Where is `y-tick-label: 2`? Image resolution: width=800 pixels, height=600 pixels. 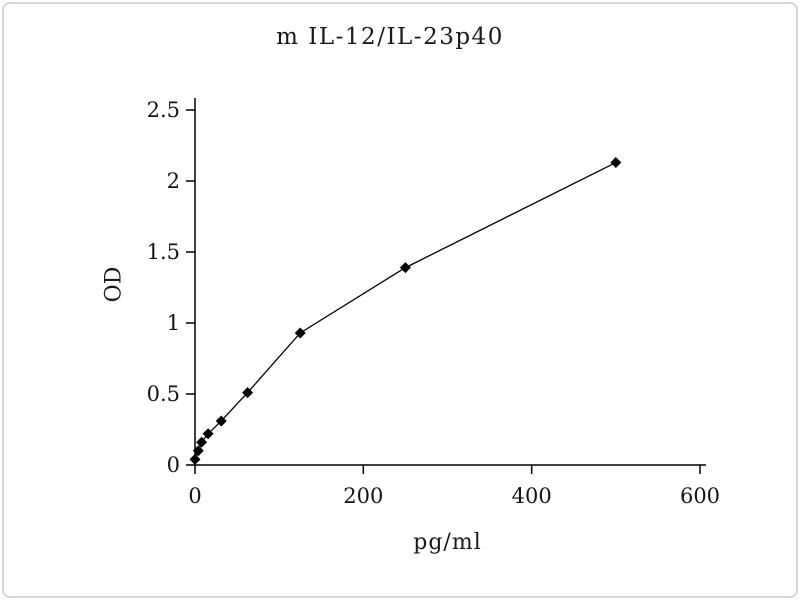 y-tick-label: 2 is located at coordinates (173, 181).